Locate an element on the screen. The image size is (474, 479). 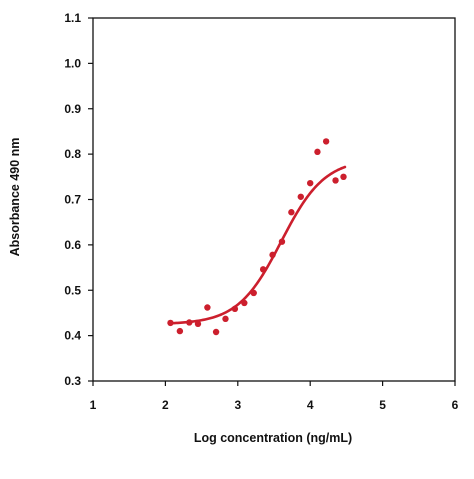
y-tick-label: 0.3 is located at coordinates (72, 381).